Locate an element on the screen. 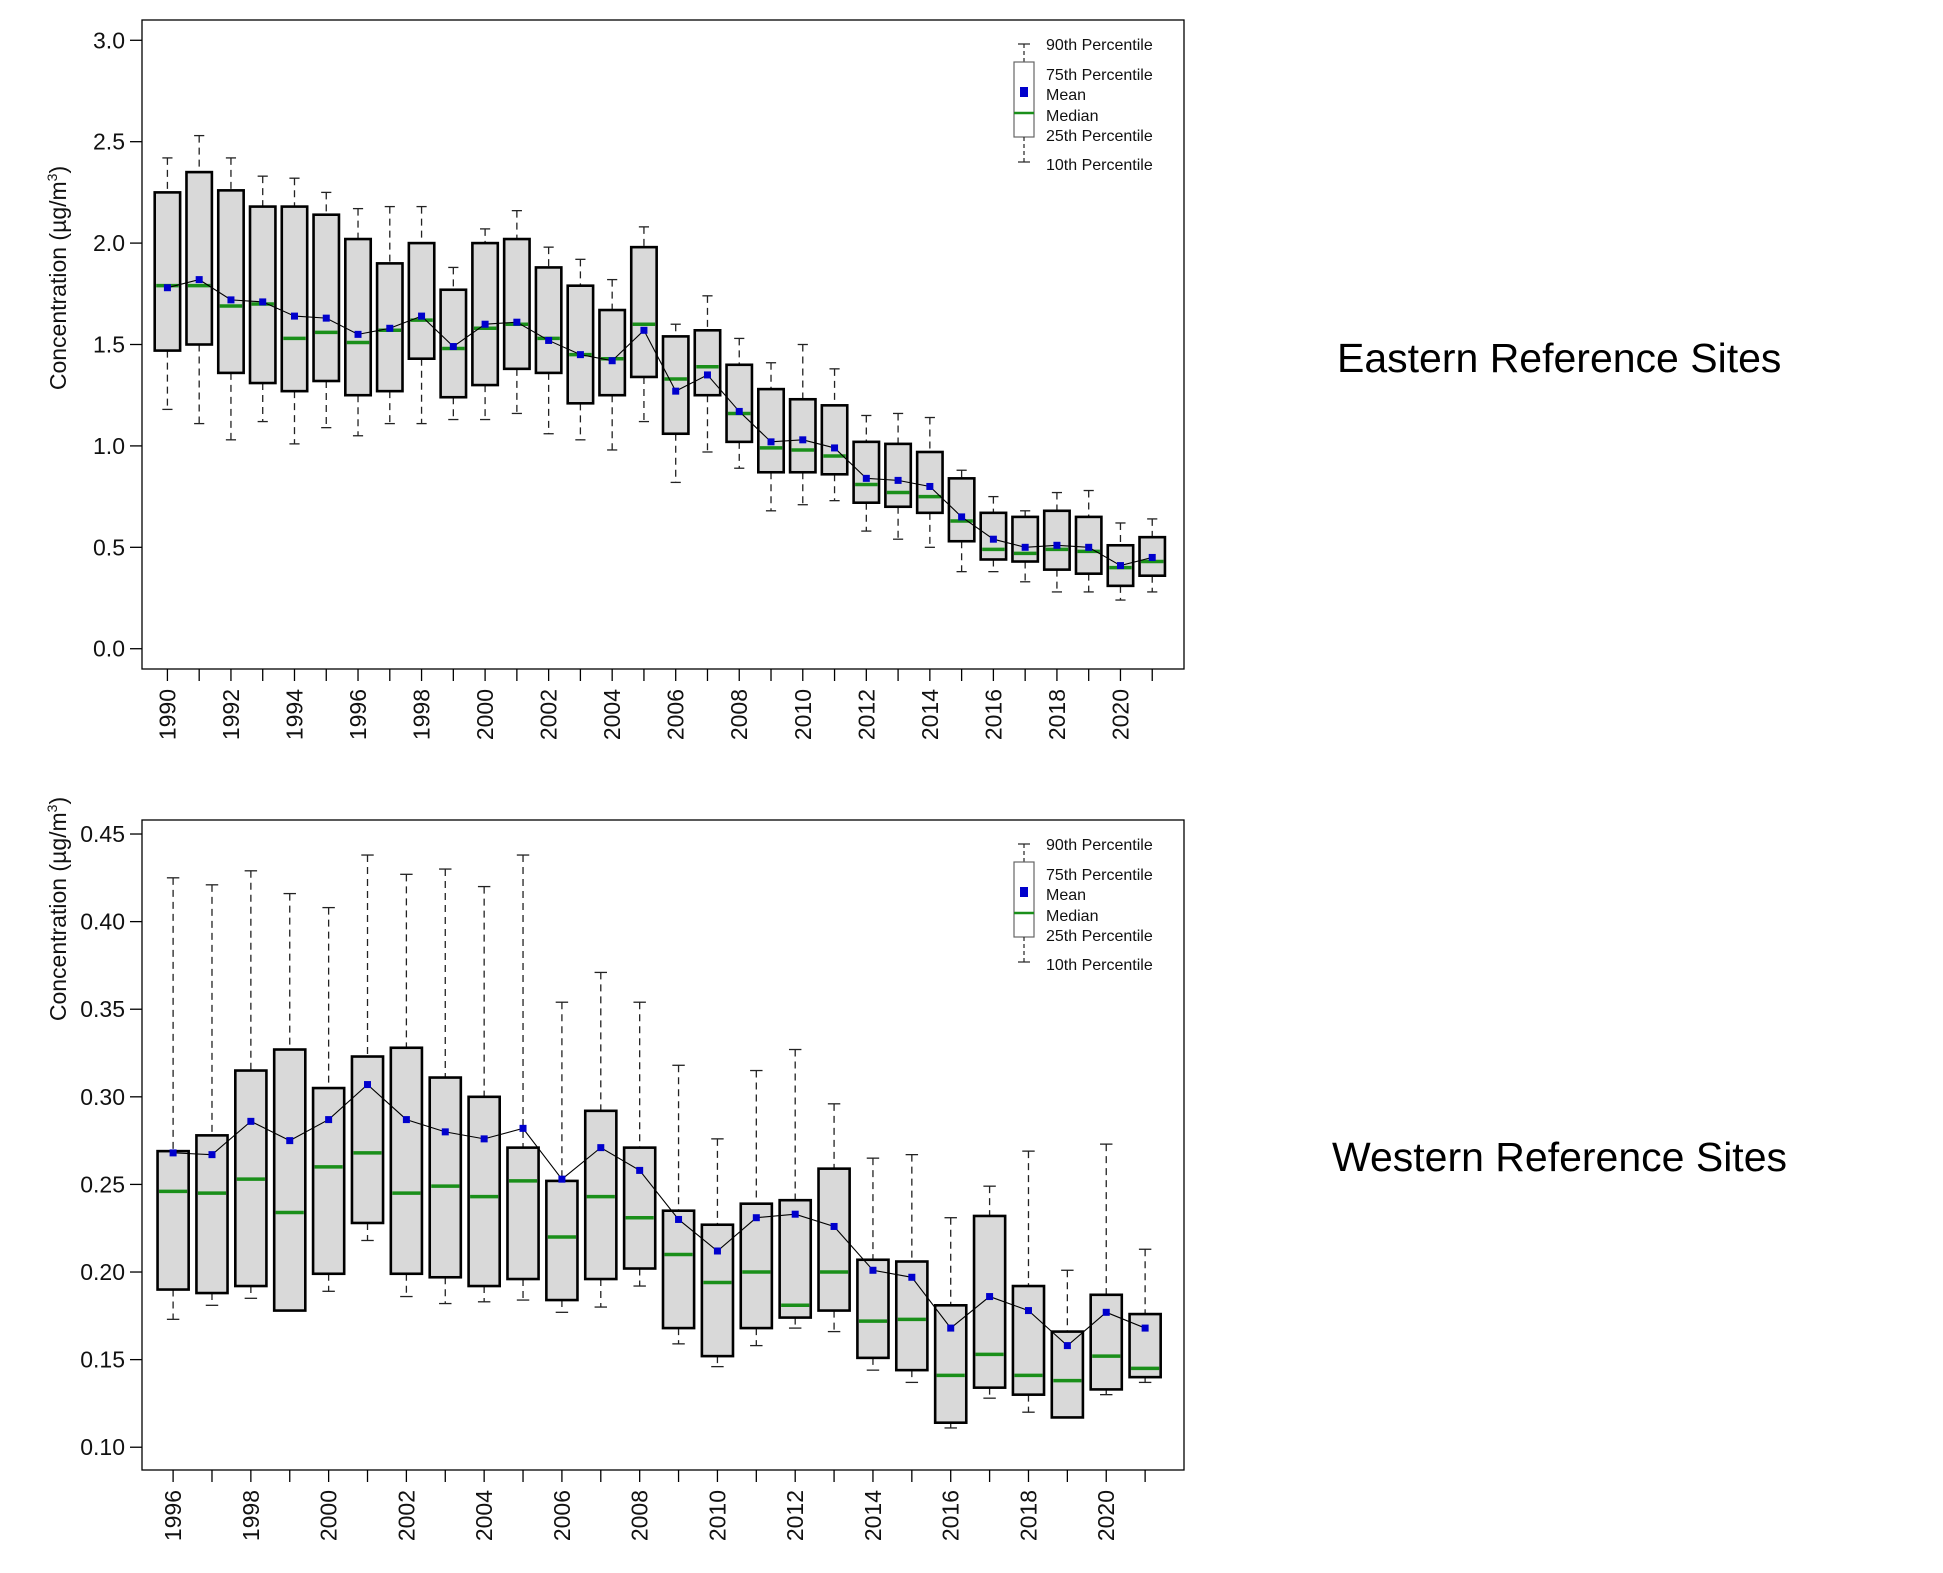 This screenshot has height=1573, width=1943. svg-text: Concentration (µg/m3) is located at coordinates (57, 909).